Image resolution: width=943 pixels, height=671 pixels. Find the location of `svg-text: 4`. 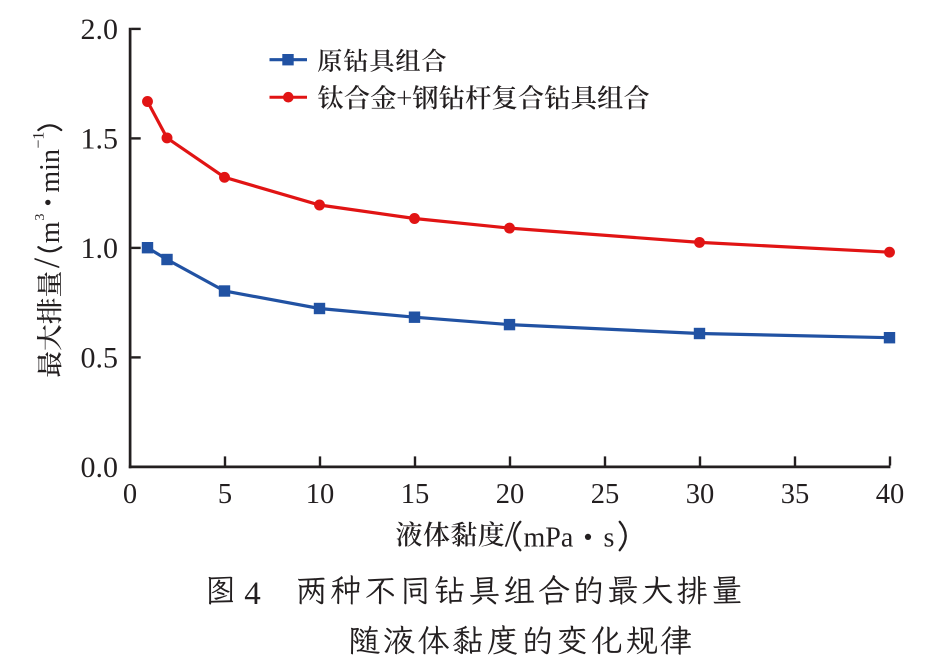

svg-text: 4 is located at coordinates (252, 594).